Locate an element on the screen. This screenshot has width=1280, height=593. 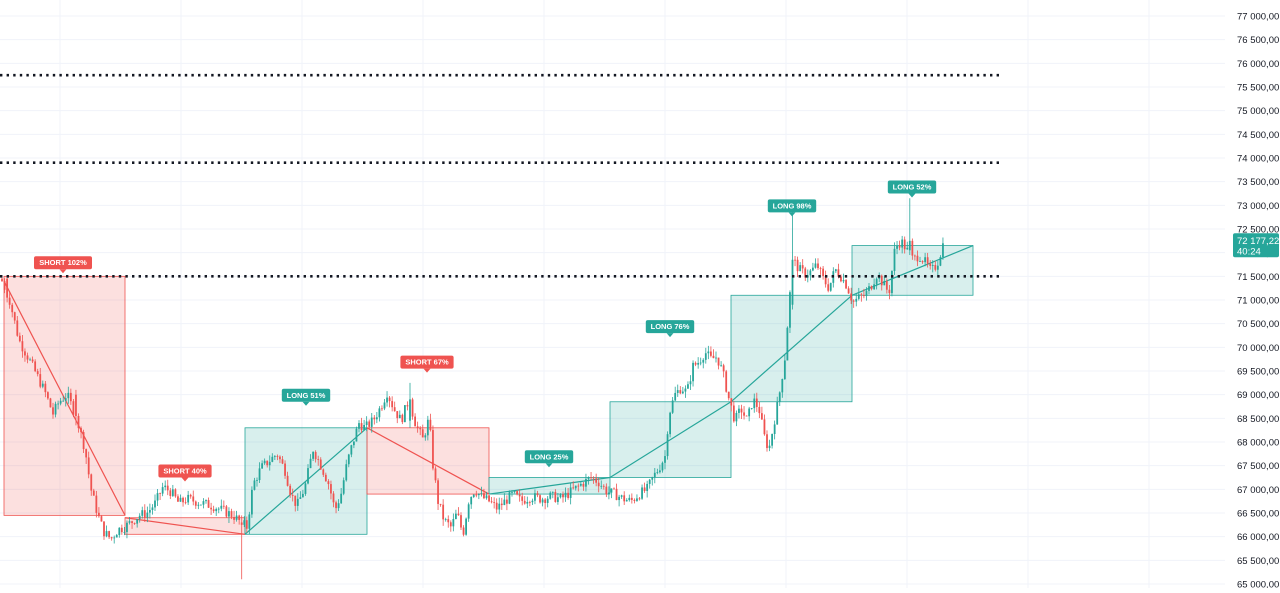
y-tick-label: 71 000,00 is located at coordinates (1258, 301).